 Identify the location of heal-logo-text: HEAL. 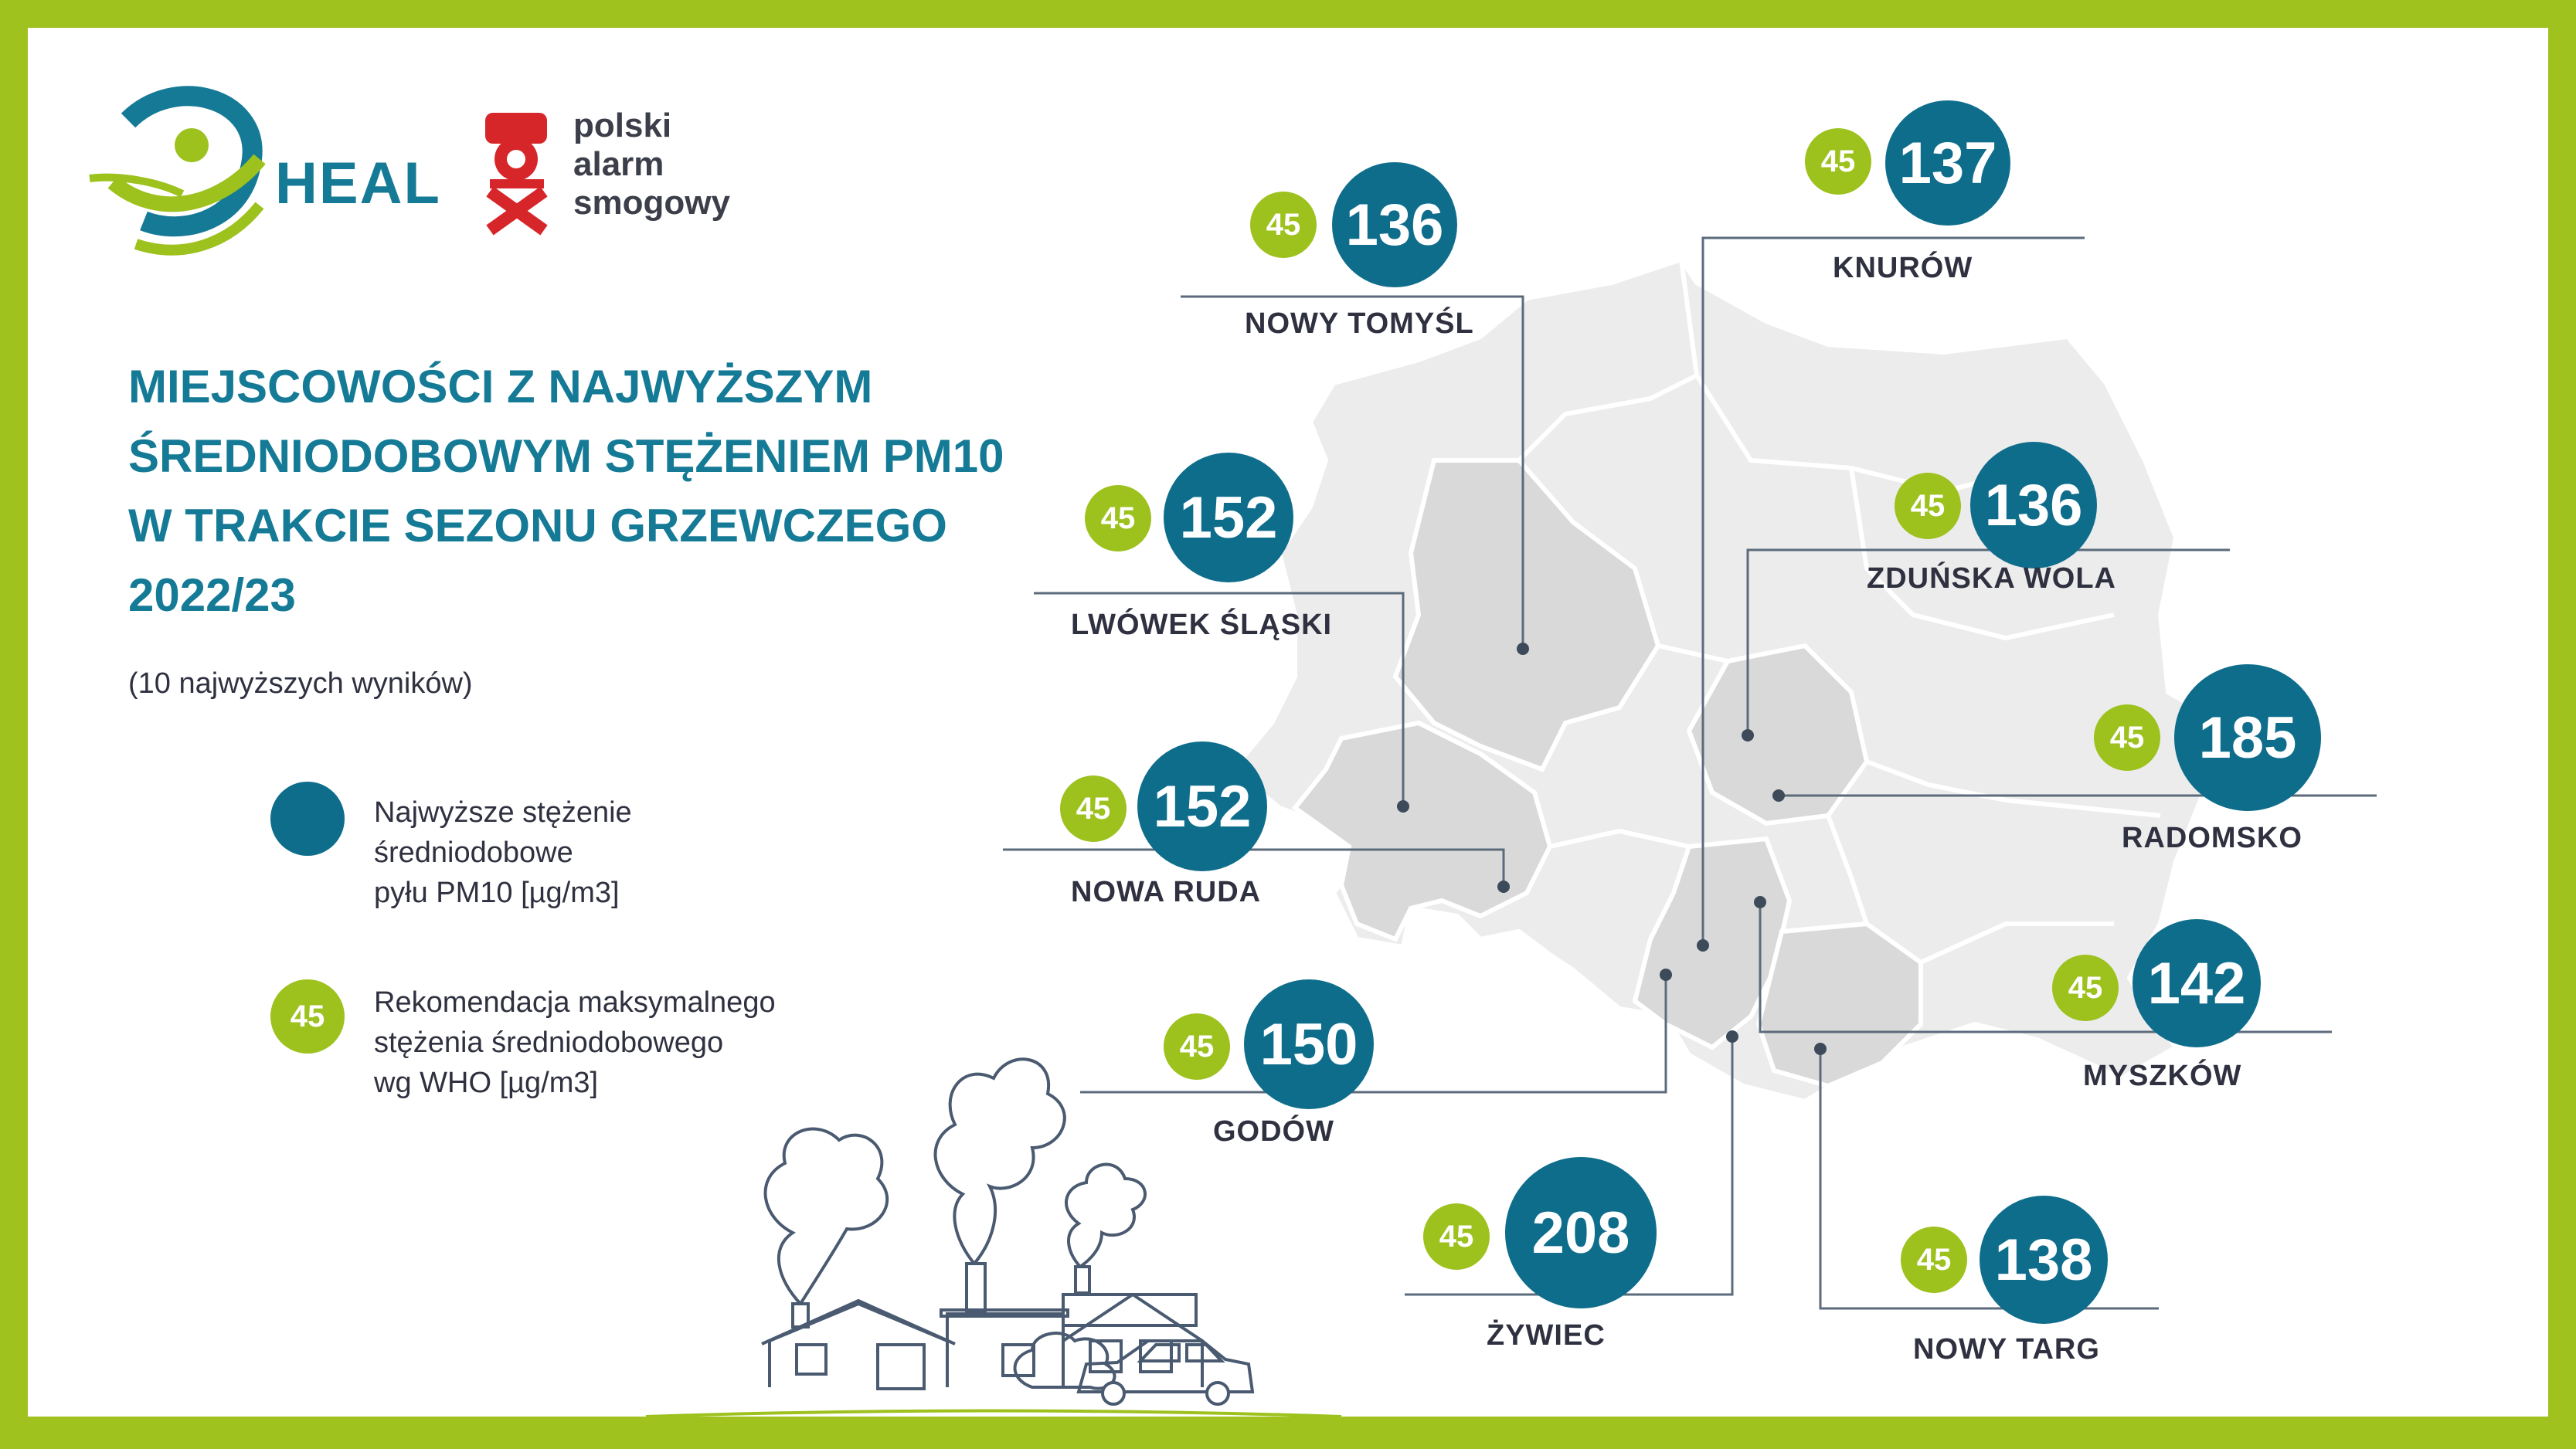
(358, 183).